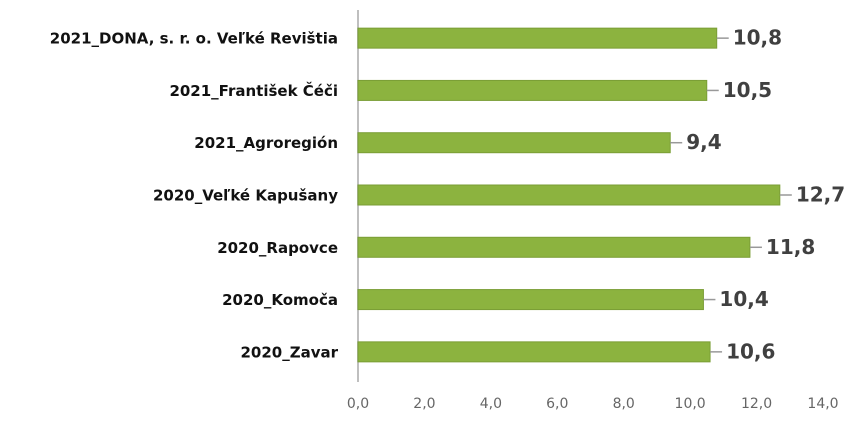 The image size is (855, 421). What do you see at coordinates (245, 196) in the screenshot?
I see `y-tick-label: 2020_Veľké Kapušany` at bounding box center [245, 196].